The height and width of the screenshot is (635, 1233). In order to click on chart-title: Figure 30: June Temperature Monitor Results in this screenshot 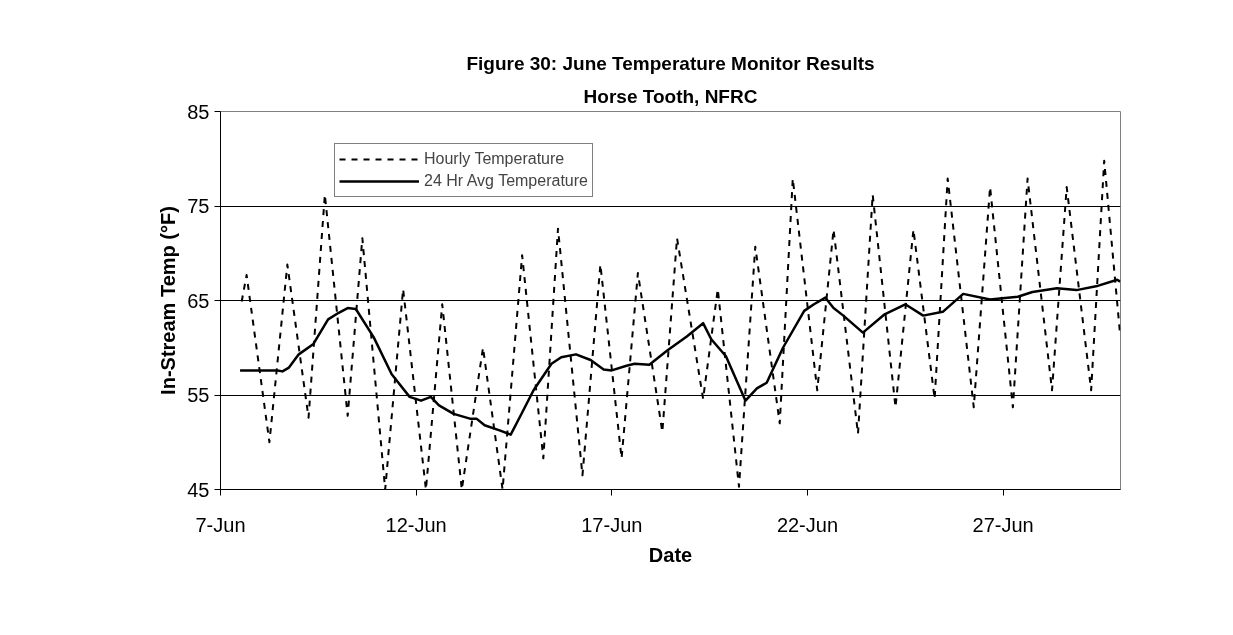, I will do `click(670, 63)`.